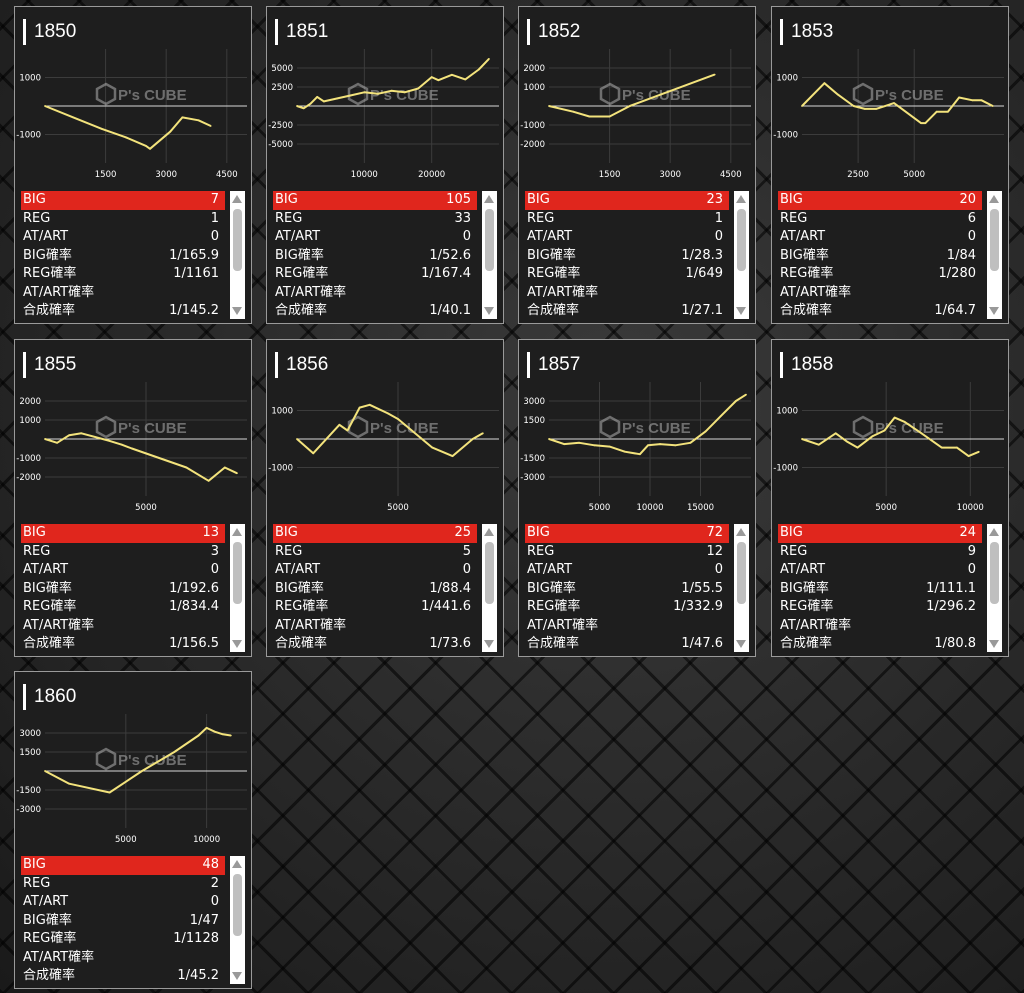 Image resolution: width=1024 pixels, height=993 pixels. What do you see at coordinates (718, 218) in the screenshot?
I see `stat-value: 1` at bounding box center [718, 218].